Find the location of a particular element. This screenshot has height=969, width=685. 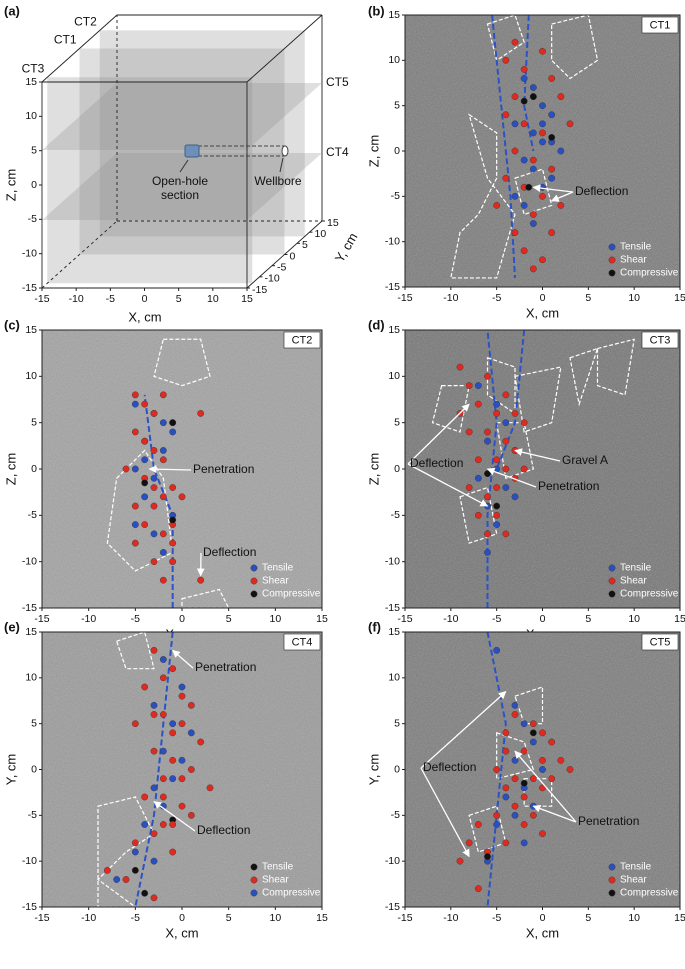

plane-label: CT2 is located at coordinates (85, 22).